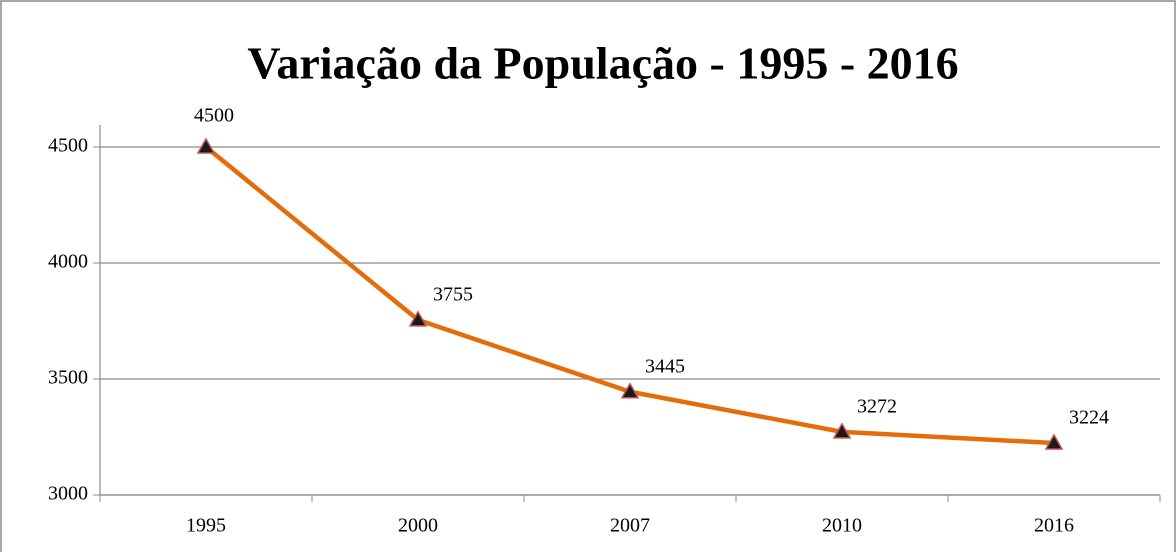  Describe the element at coordinates (214, 116) in the screenshot. I see `data-label: 4500` at that location.